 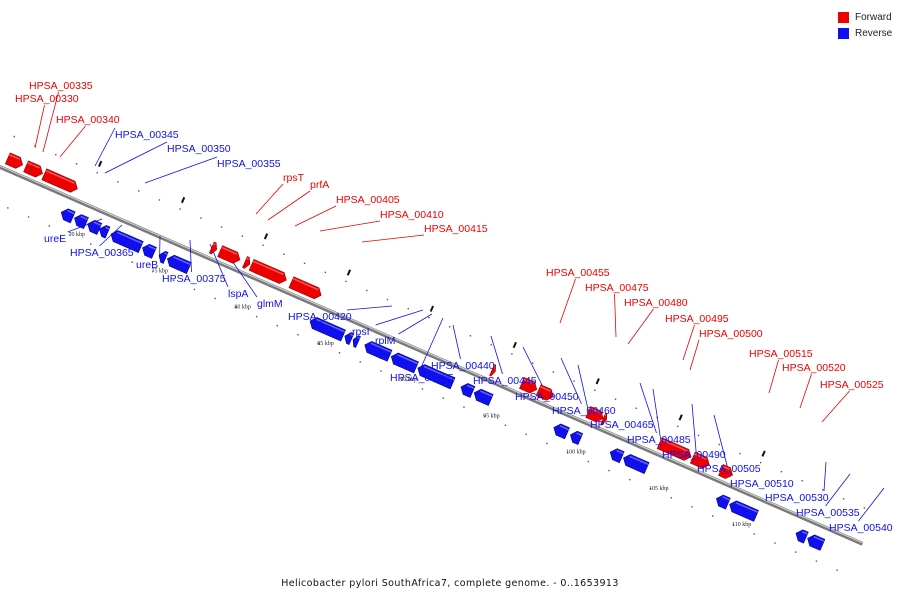 I want to click on reverse-gene-label: glmM, so click(x=270, y=304).